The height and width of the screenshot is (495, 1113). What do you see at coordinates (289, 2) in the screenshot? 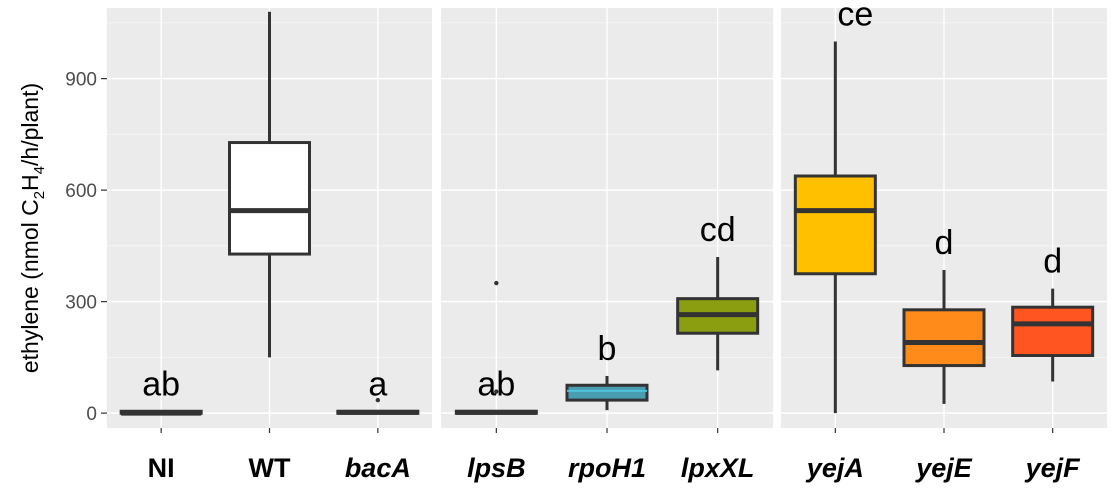
I see `significance-letter: e` at bounding box center [289, 2].